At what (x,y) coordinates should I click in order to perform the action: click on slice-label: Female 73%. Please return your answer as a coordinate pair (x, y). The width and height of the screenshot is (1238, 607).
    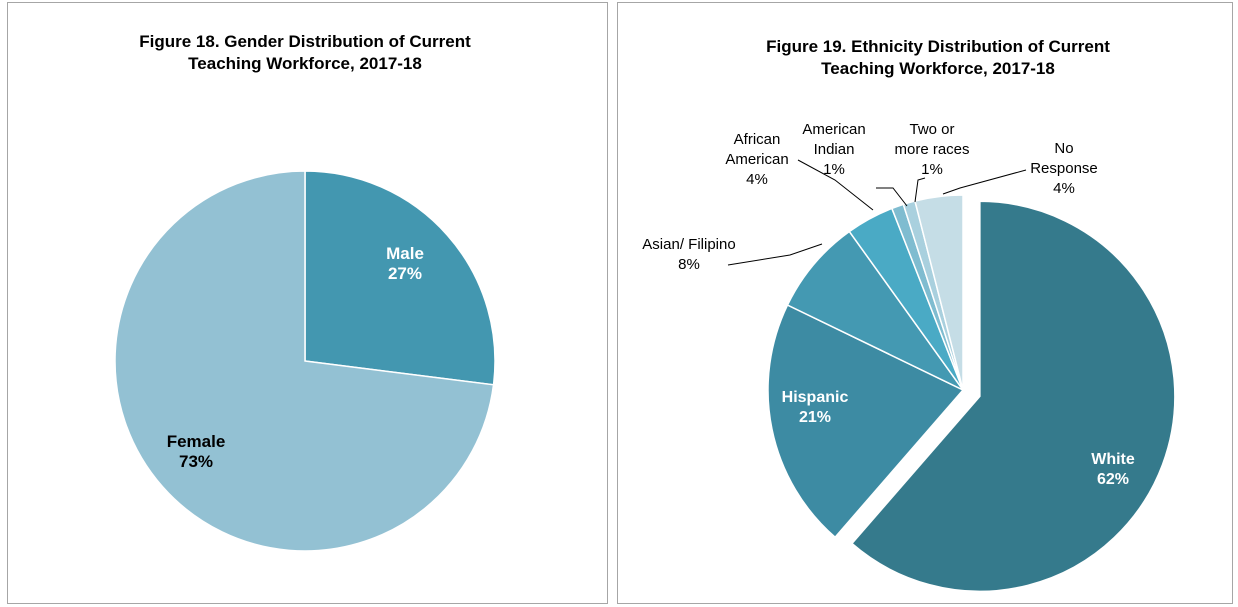
    Looking at the image, I should click on (196, 452).